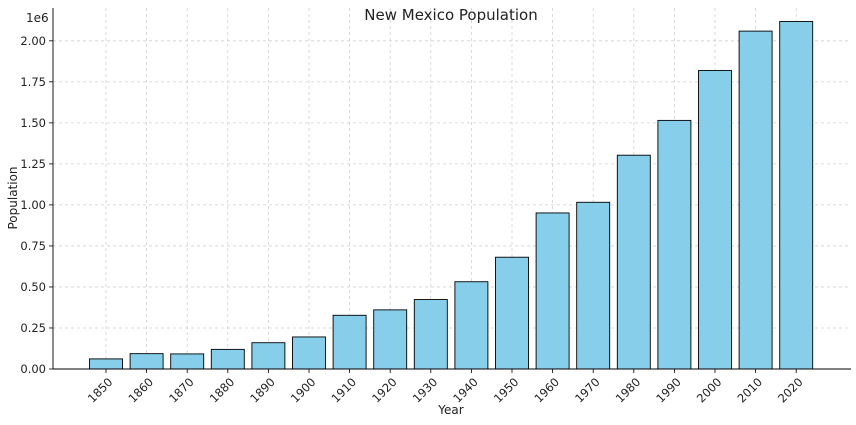  Describe the element at coordinates (33, 82) in the screenshot. I see `y-tick-label: 1.75` at that location.